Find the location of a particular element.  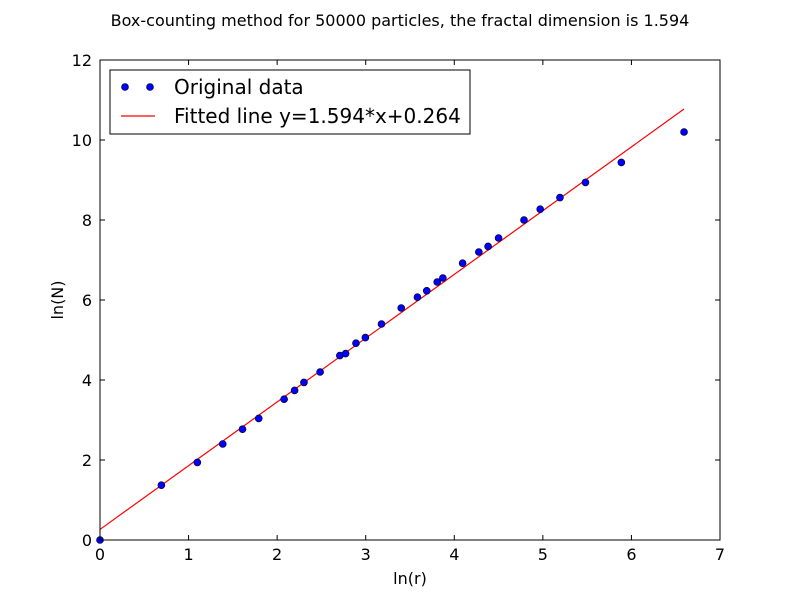

x-tick-label: 4 is located at coordinates (454, 554).